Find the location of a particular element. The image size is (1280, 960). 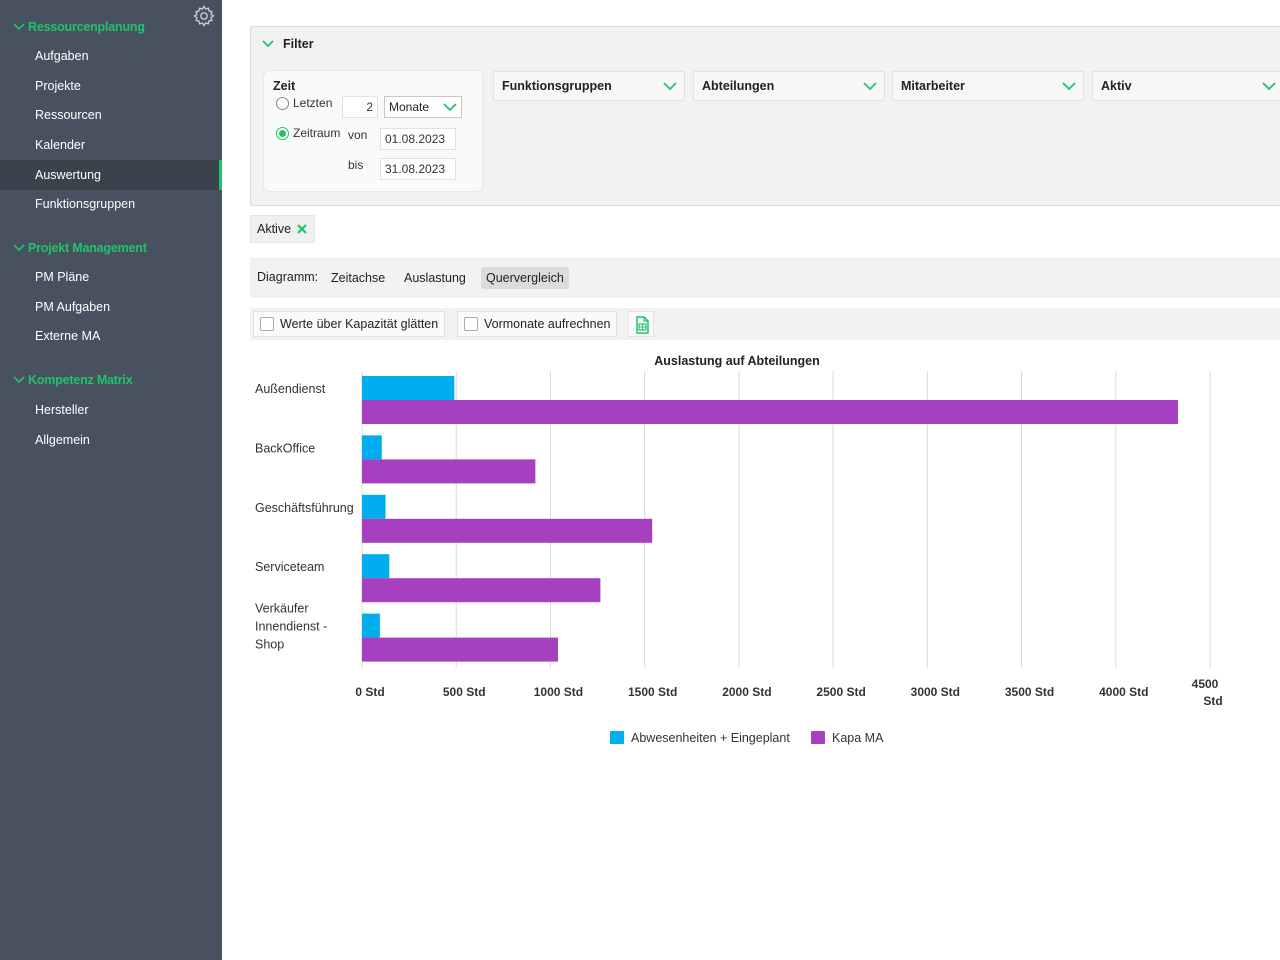

active-filter-chip: Aktive is located at coordinates (283, 229).